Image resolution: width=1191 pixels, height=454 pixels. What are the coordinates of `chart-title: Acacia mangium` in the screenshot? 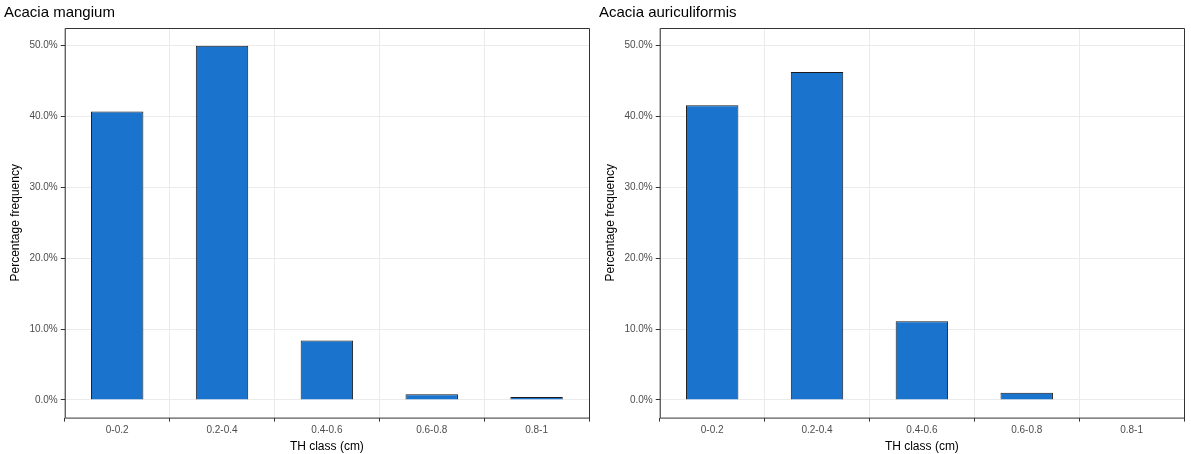 It's located at (59, 12).